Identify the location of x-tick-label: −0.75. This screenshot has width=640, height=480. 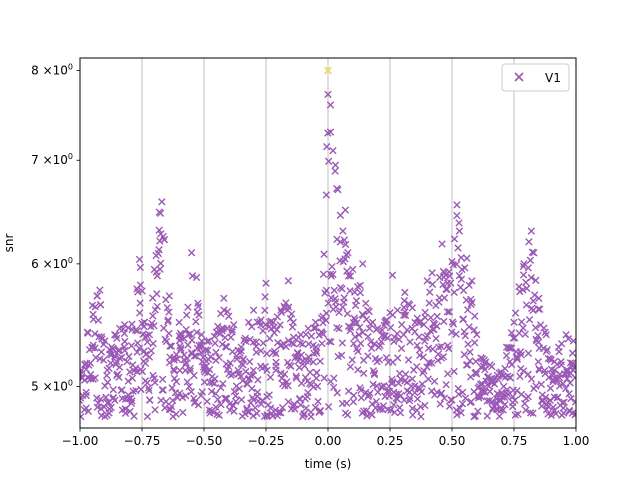
(142, 441).